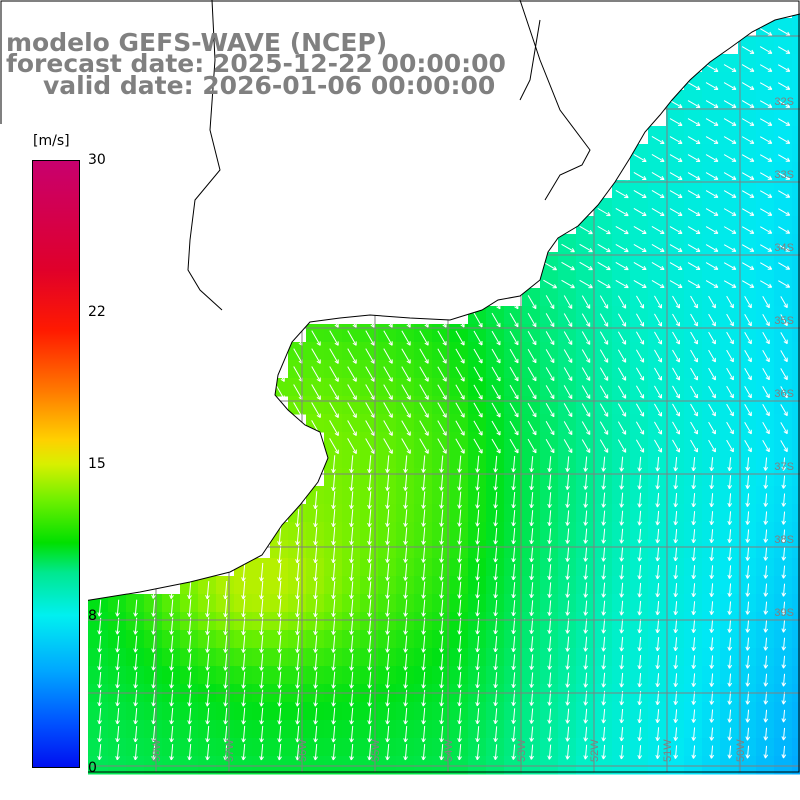 The width and height of the screenshot is (800, 800). What do you see at coordinates (784, 394) in the screenshot?
I see `latitude-label: 36S` at bounding box center [784, 394].